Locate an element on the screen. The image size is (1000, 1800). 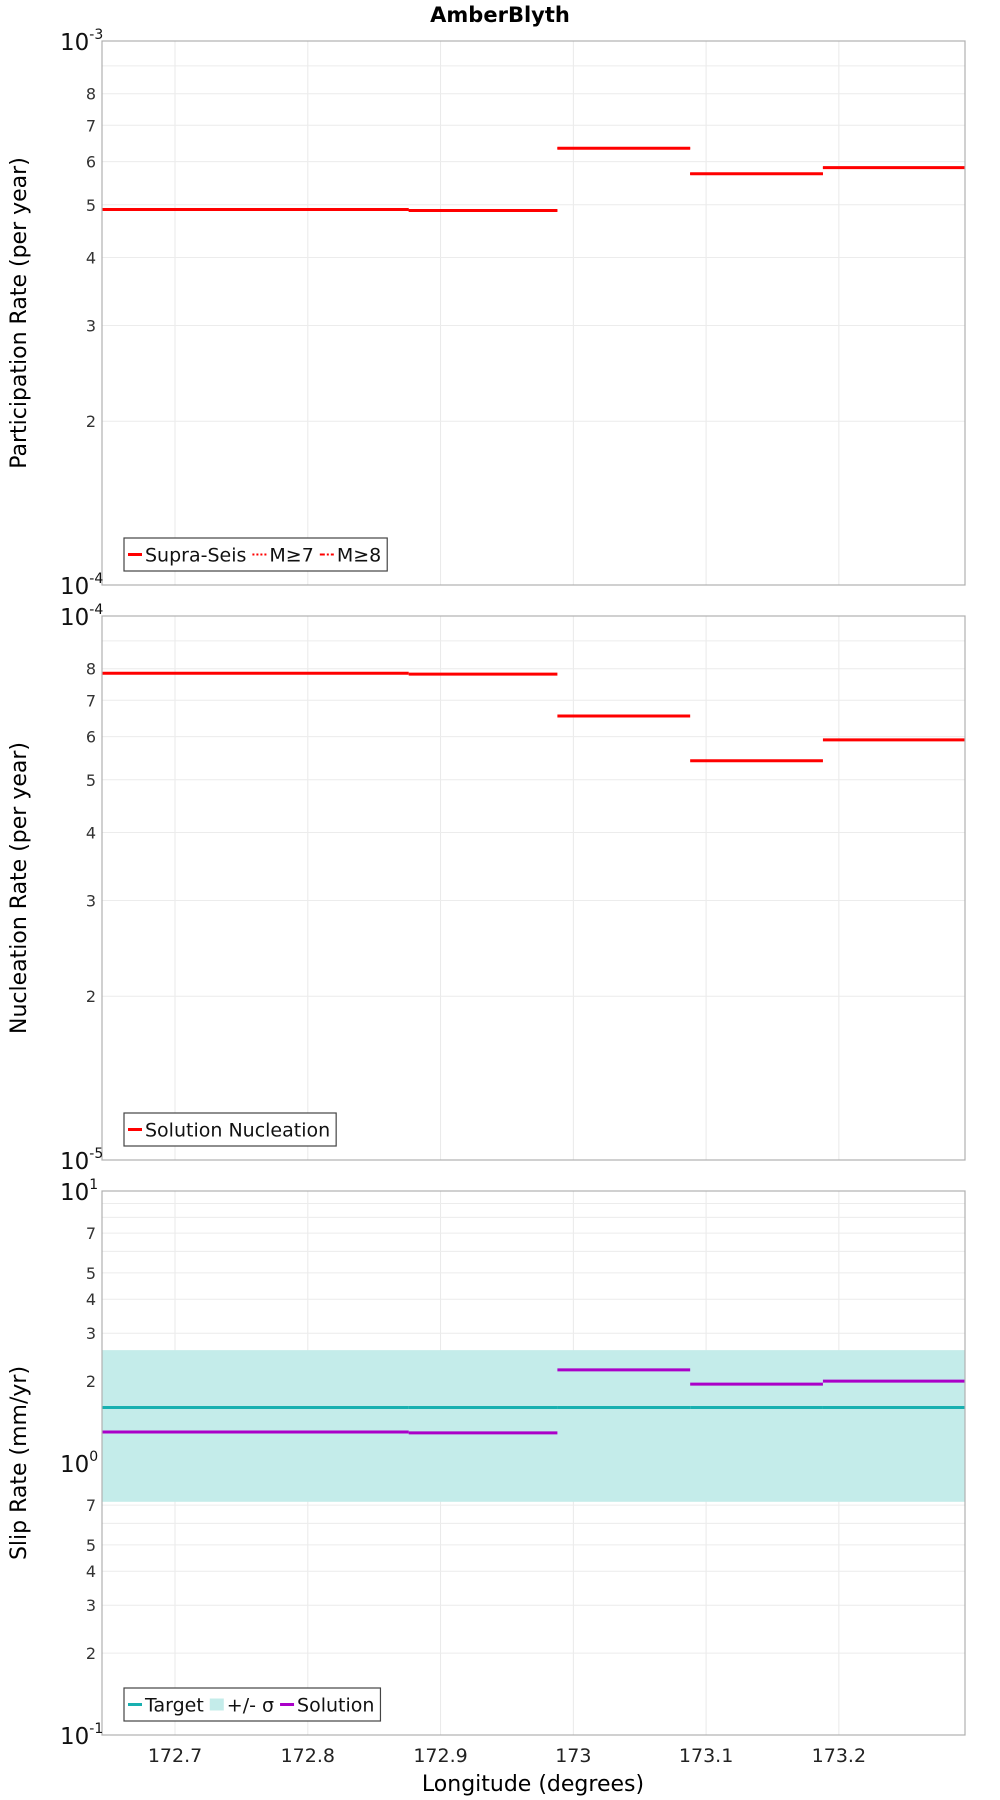
y-decade-label: 10-3 is located at coordinates (81, 41).